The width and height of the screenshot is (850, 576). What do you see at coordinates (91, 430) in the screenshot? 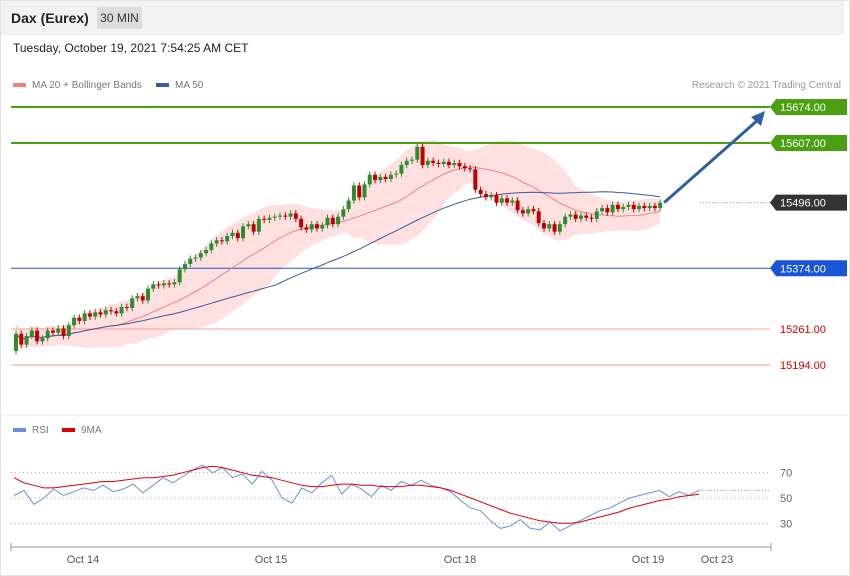
I see `legend-rsi-ma-label: 9MA` at bounding box center [91, 430].